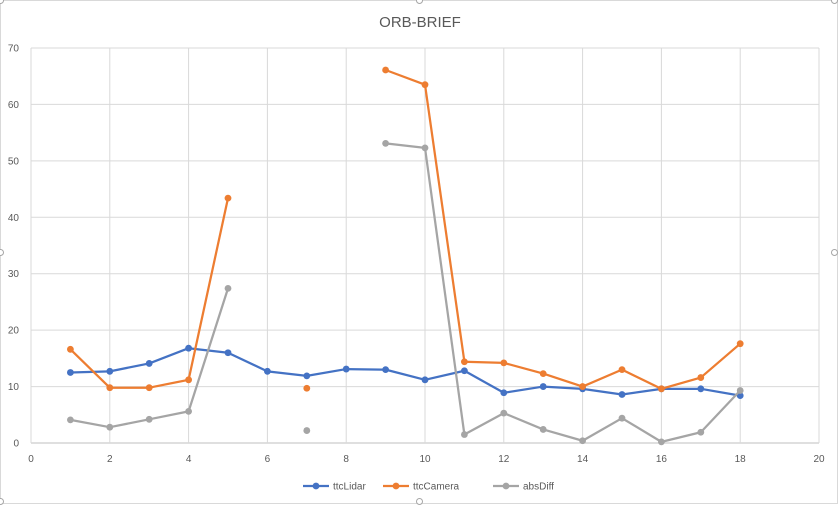 This screenshot has width=838, height=505. I want to click on x-tick-label: 10, so click(425, 459).